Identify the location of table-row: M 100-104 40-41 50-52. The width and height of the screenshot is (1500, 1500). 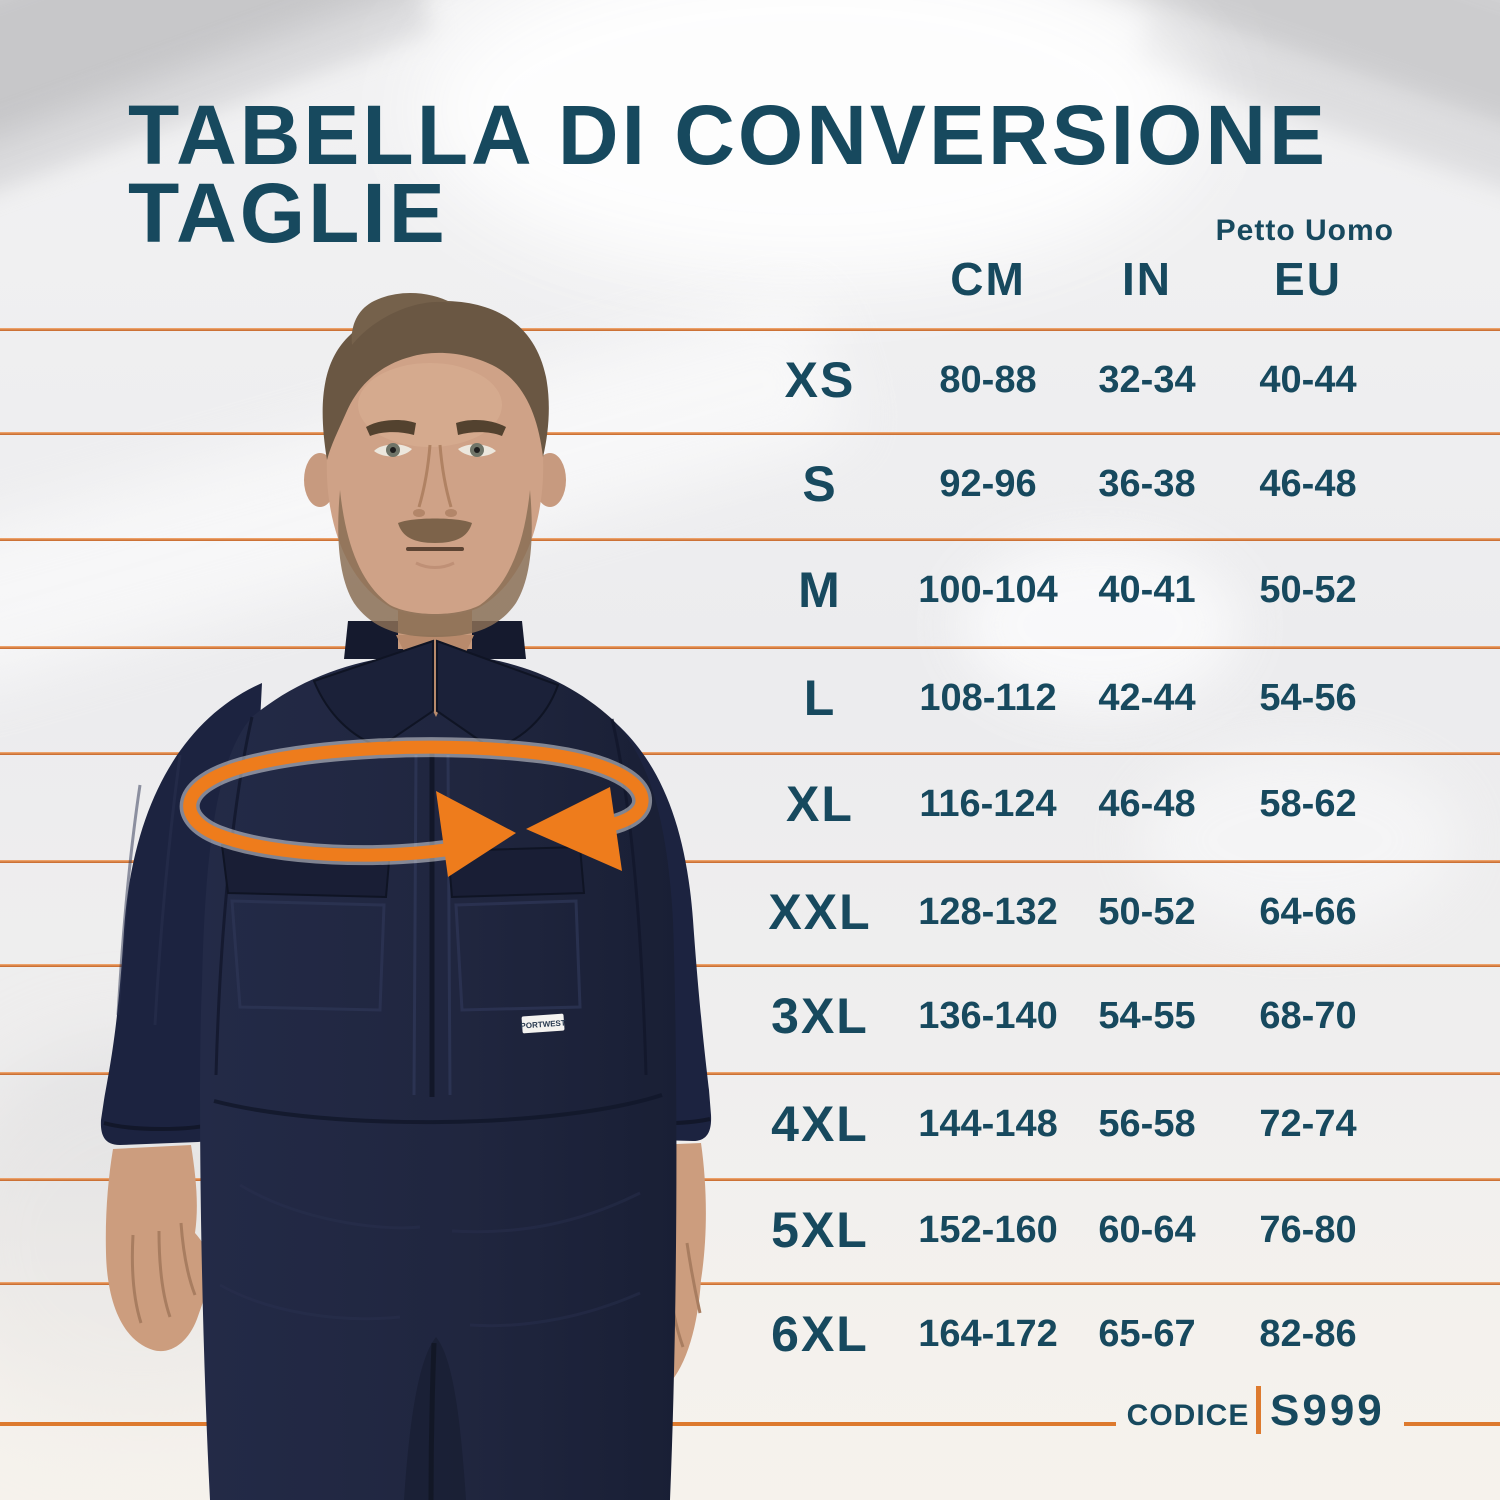
(750, 590).